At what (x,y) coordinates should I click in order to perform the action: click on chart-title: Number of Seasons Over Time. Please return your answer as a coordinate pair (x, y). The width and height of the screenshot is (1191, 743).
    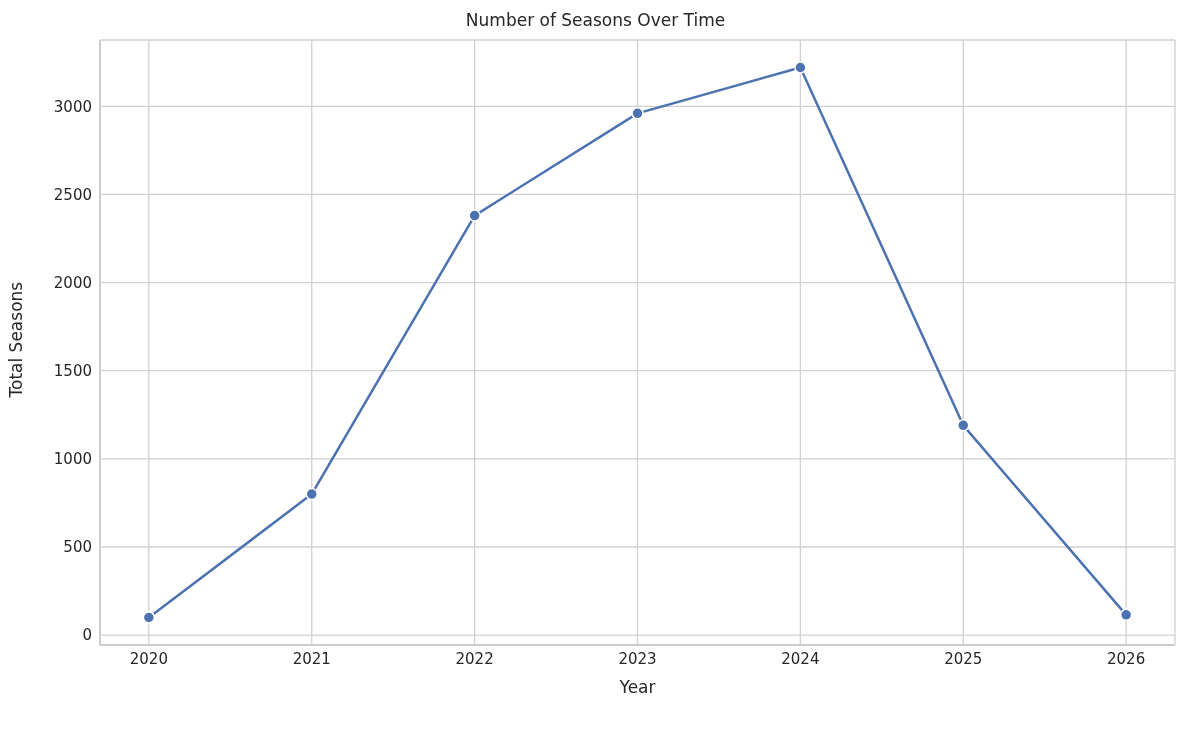
    Looking at the image, I should click on (595, 20).